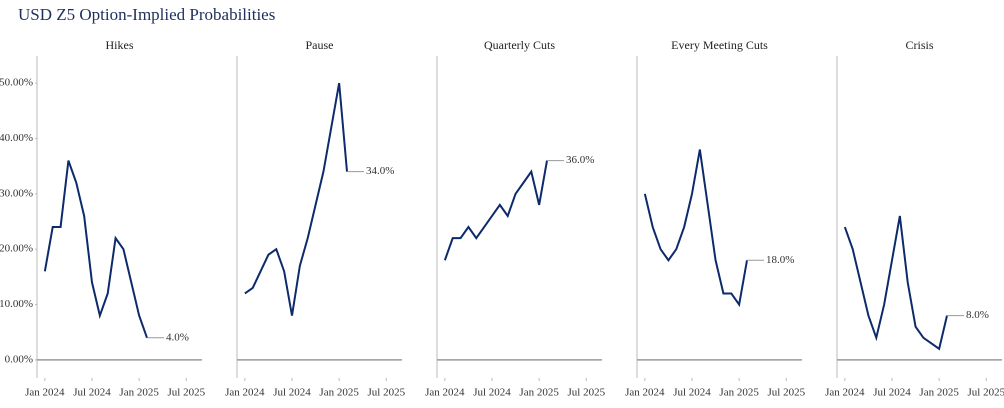  I want to click on panel-title: Crisis, so click(919, 45).